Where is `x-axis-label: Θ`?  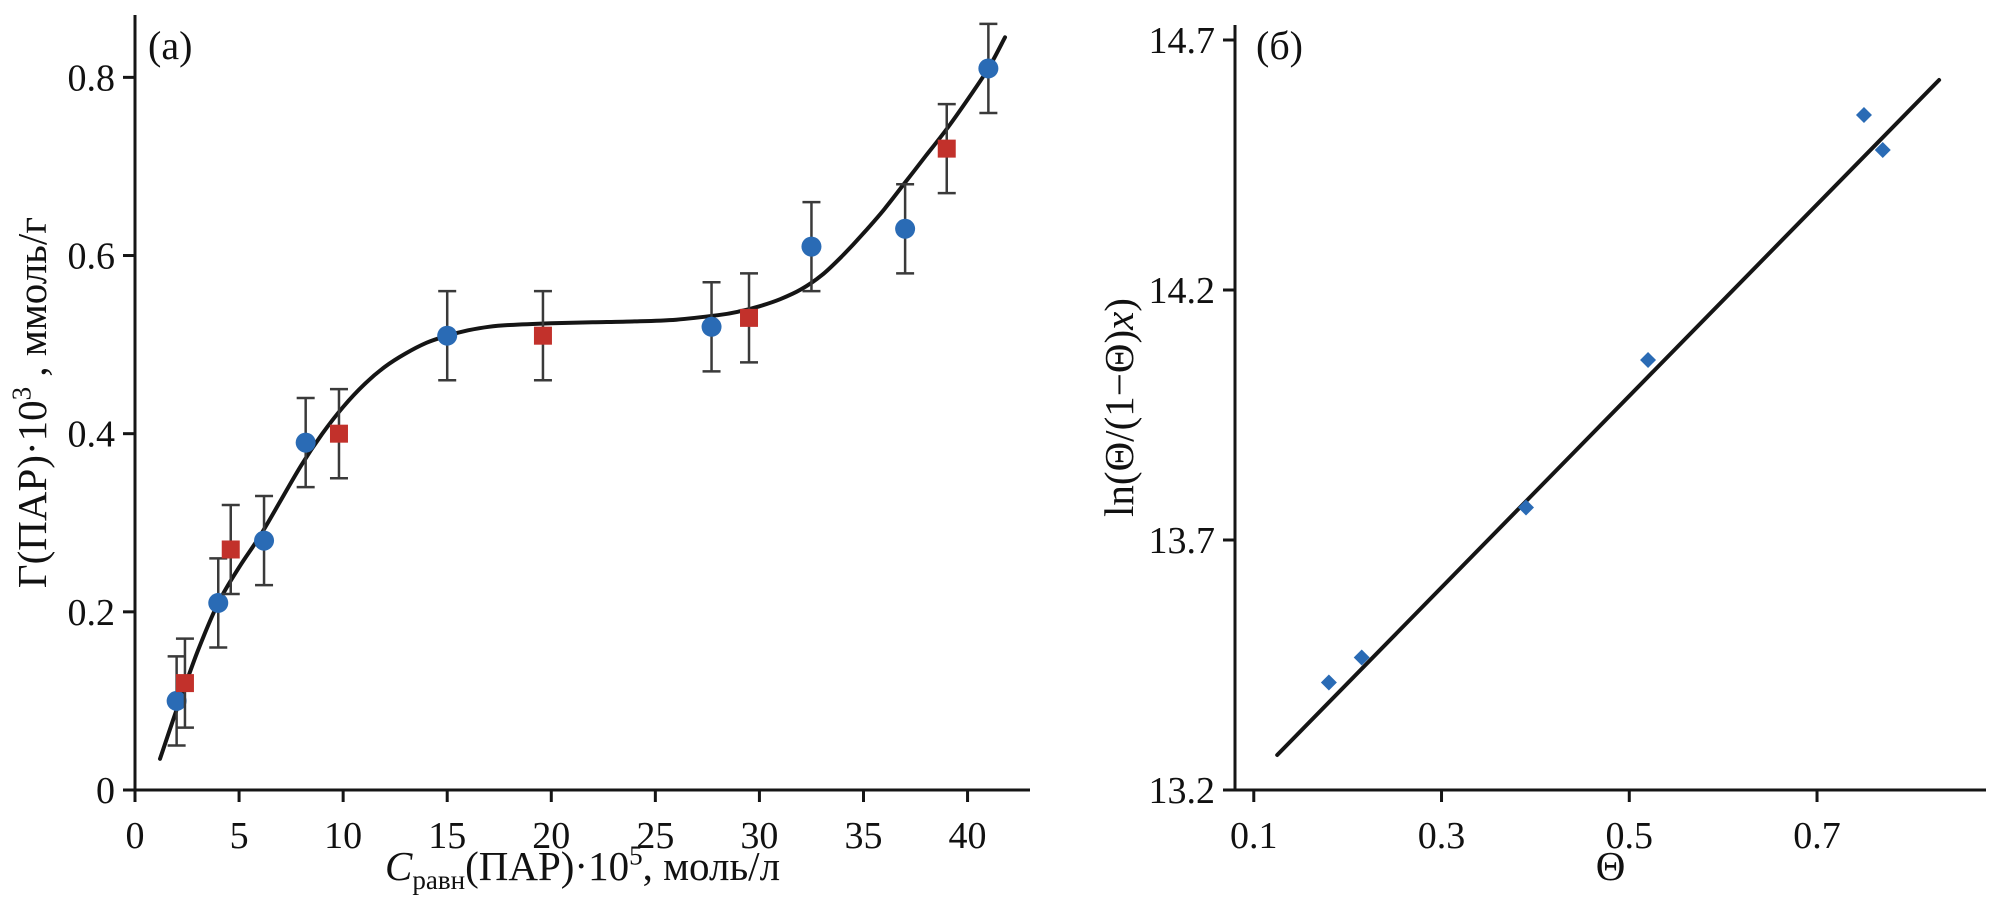 x-axis-label: Θ is located at coordinates (1611, 866).